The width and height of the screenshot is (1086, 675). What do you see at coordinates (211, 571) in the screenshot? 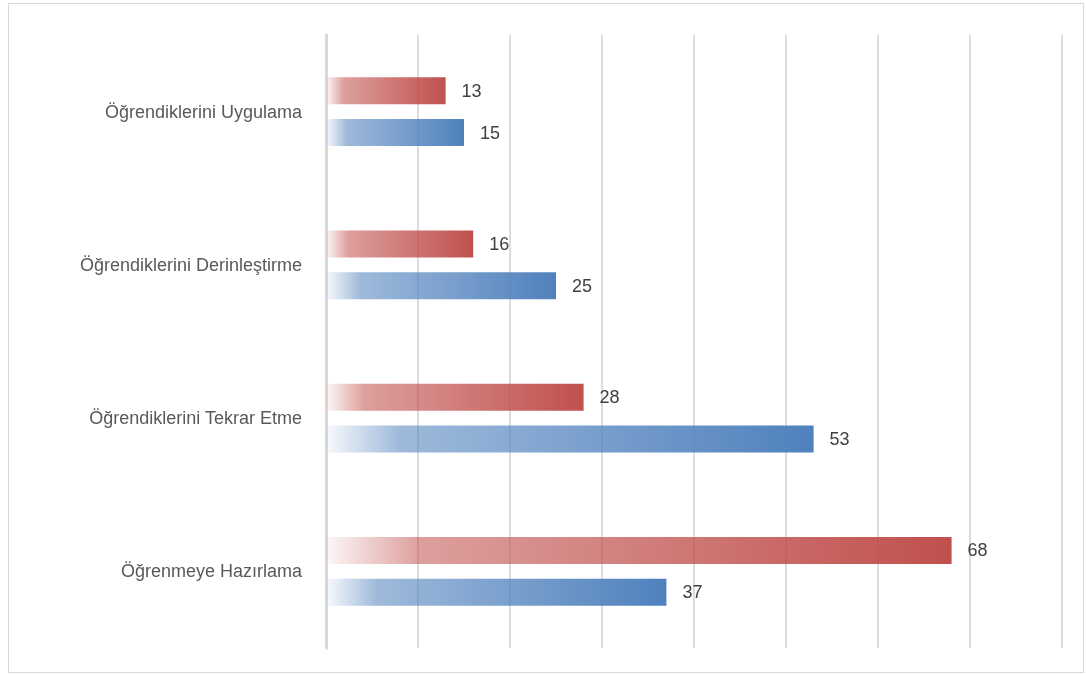
I see `y-tick-label: Öğrenmeye Hazırlama` at bounding box center [211, 571].